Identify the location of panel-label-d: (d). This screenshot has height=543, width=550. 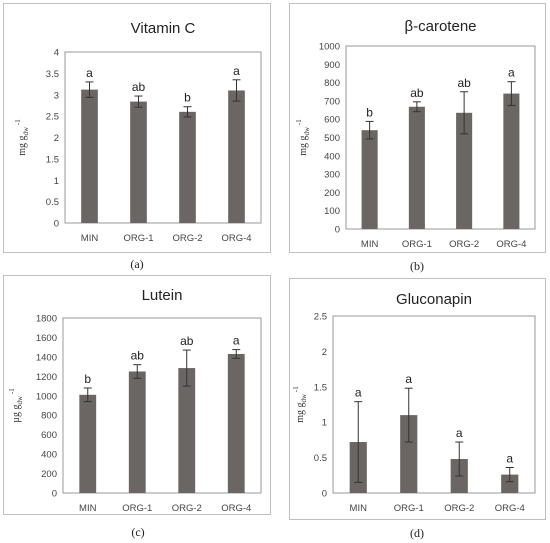
(417, 533).